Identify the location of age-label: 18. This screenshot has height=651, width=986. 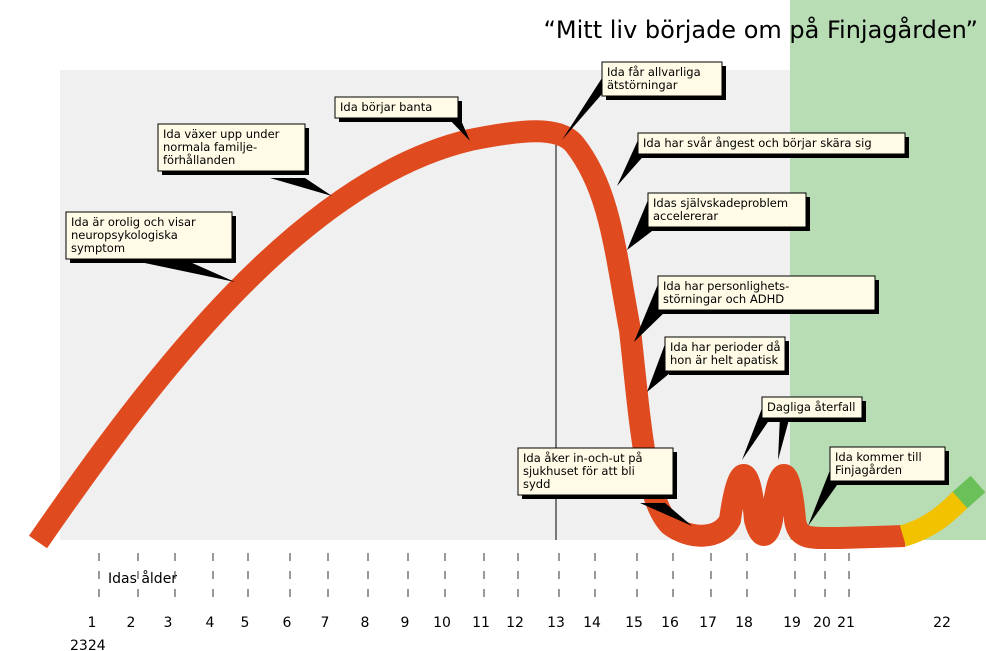
(744, 623).